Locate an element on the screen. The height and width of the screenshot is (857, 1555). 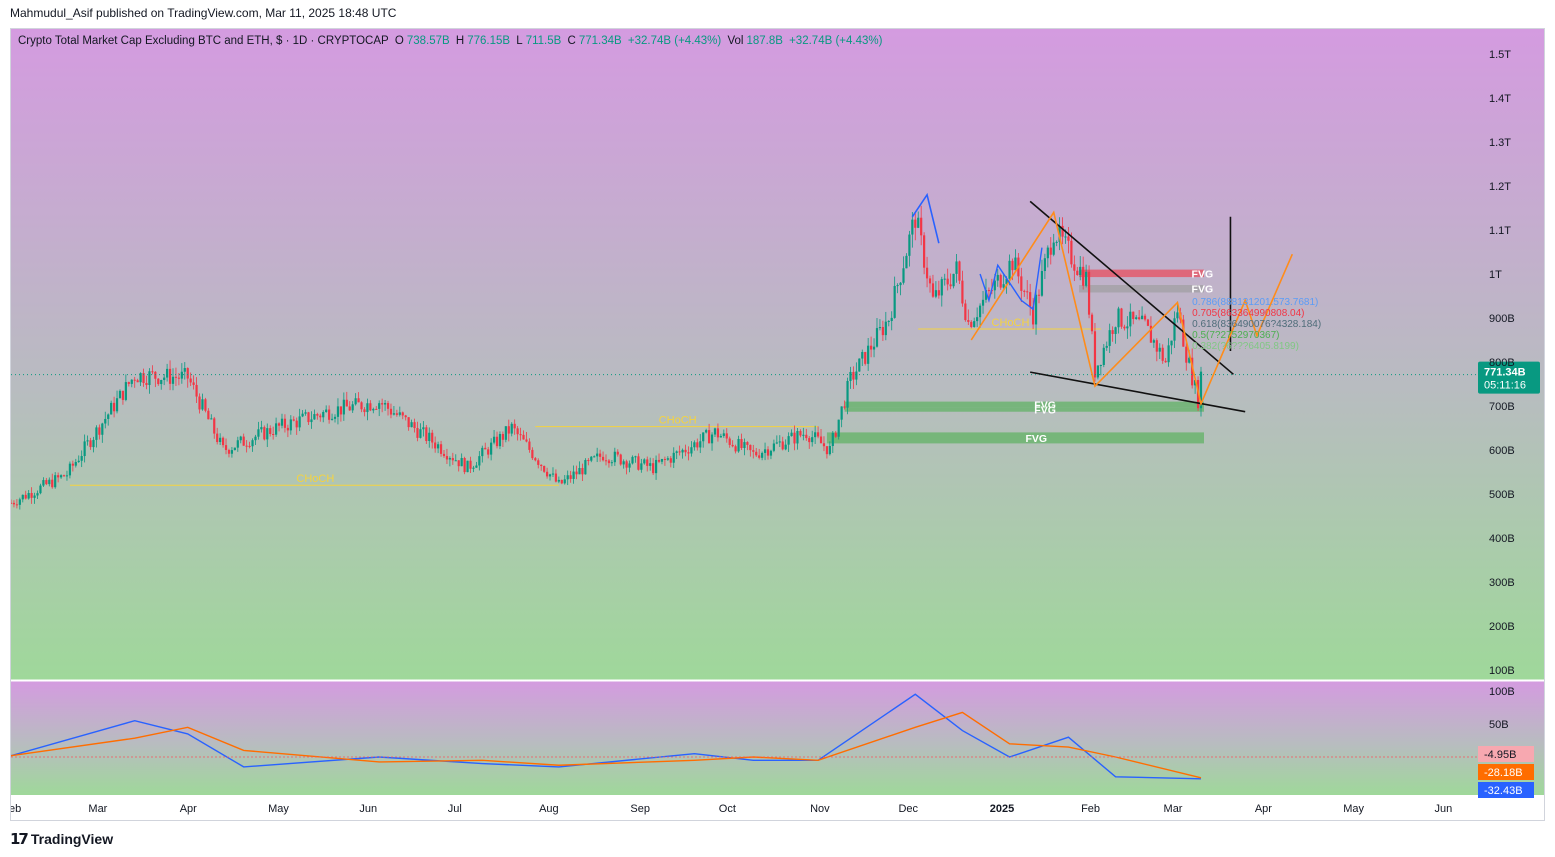
x-tick-label: 2025 is located at coordinates (1002, 809).